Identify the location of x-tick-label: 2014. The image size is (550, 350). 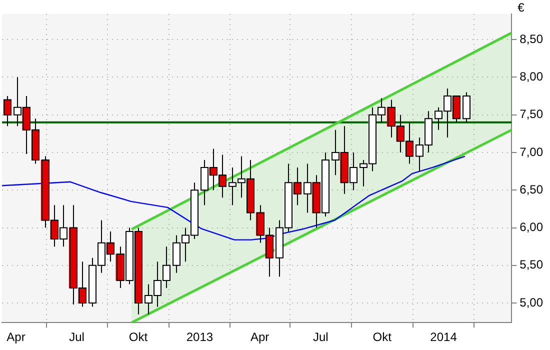
(444, 337).